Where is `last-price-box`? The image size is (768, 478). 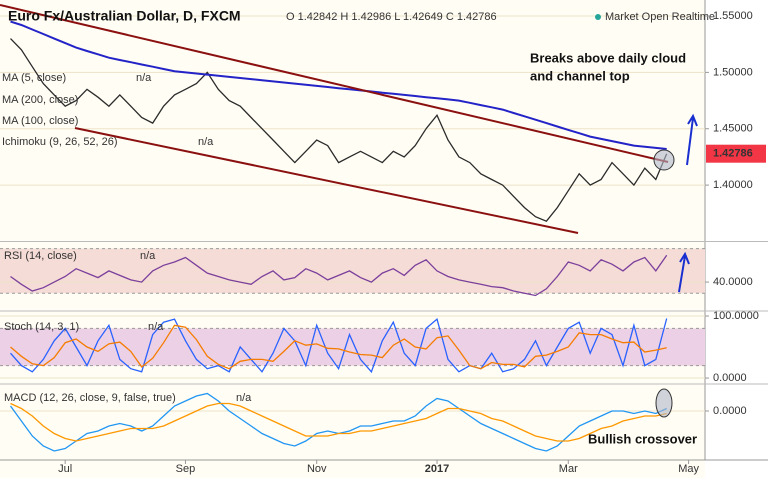 last-price-box is located at coordinates (736, 153).